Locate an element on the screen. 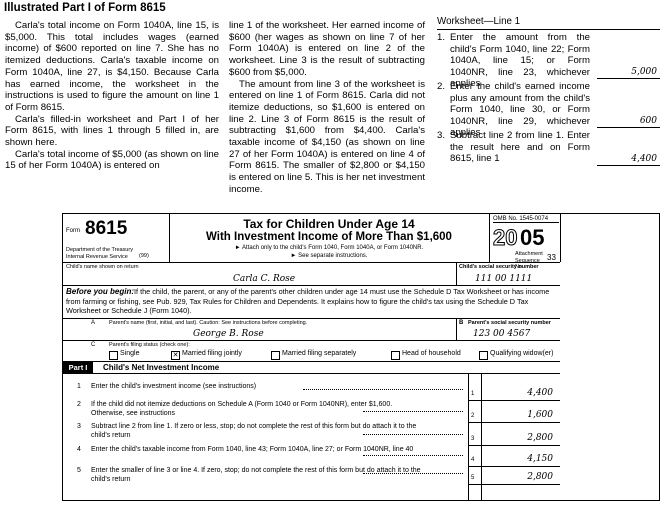 The image size is (663, 507). status-option: Head of household is located at coordinates (431, 353).